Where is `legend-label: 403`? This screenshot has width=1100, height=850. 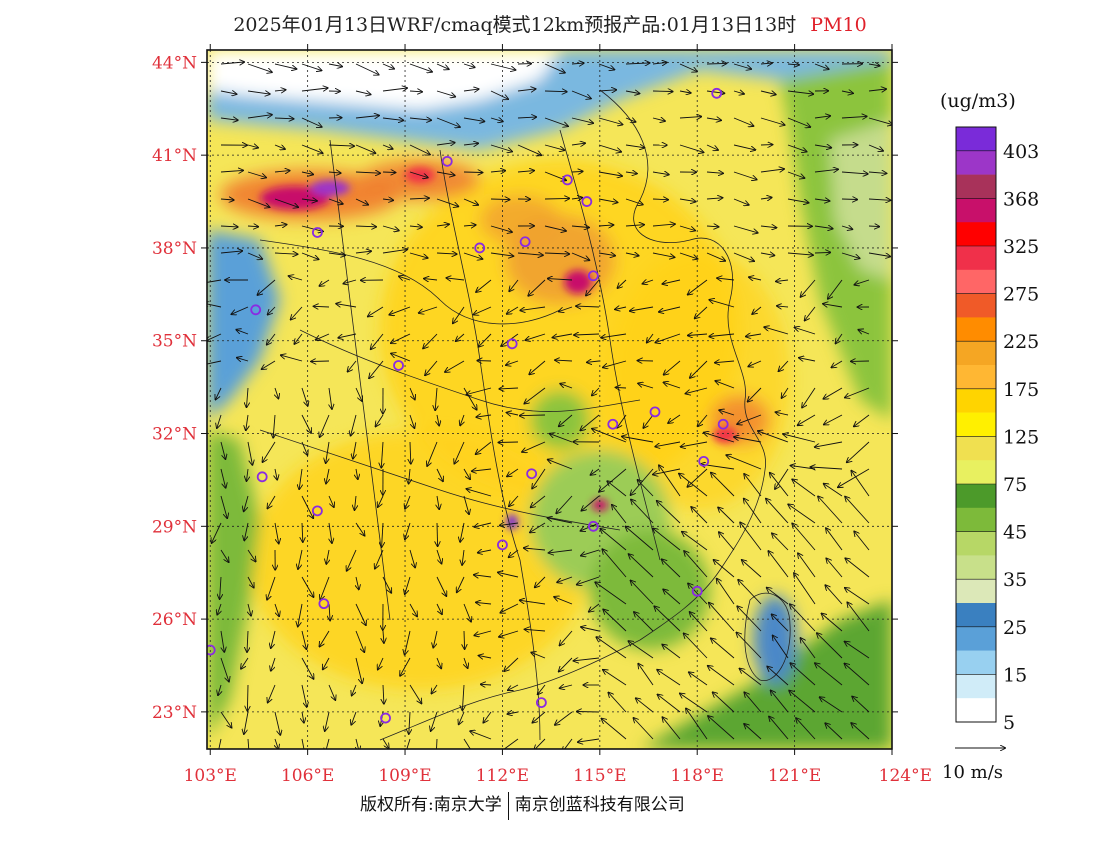
legend-label: 403 is located at coordinates (1021, 152).